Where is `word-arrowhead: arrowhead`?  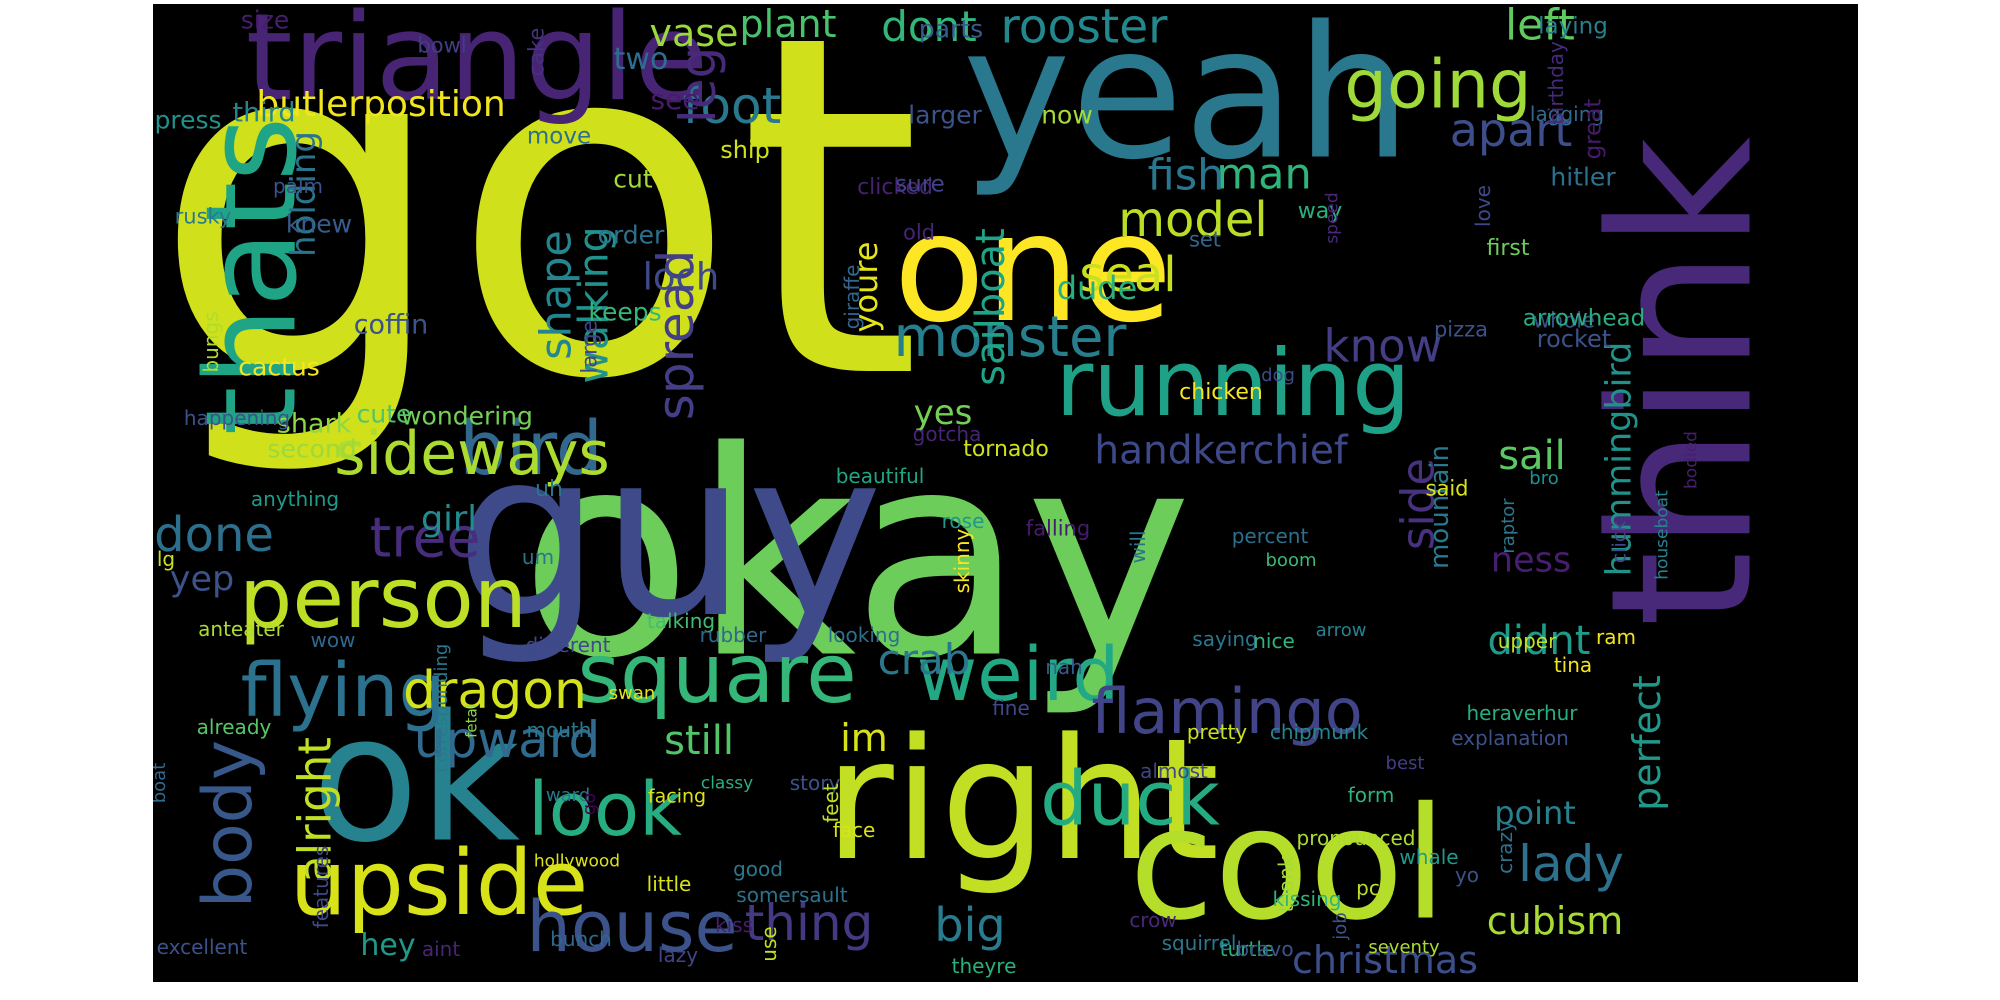 word-arrowhead: arrowhead is located at coordinates (1584, 318).